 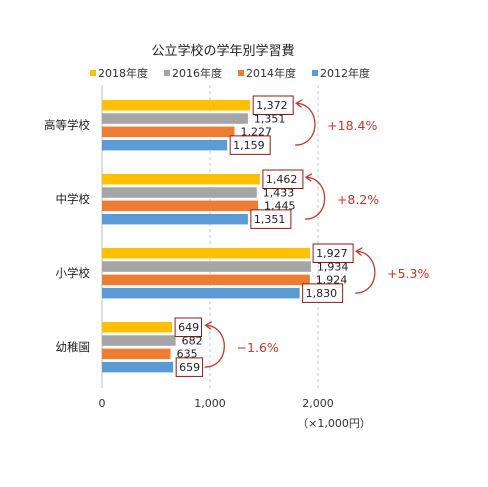 I want to click on legend: 2018年度 2016年度 2014年度 2012年度, so click(x=230, y=73).